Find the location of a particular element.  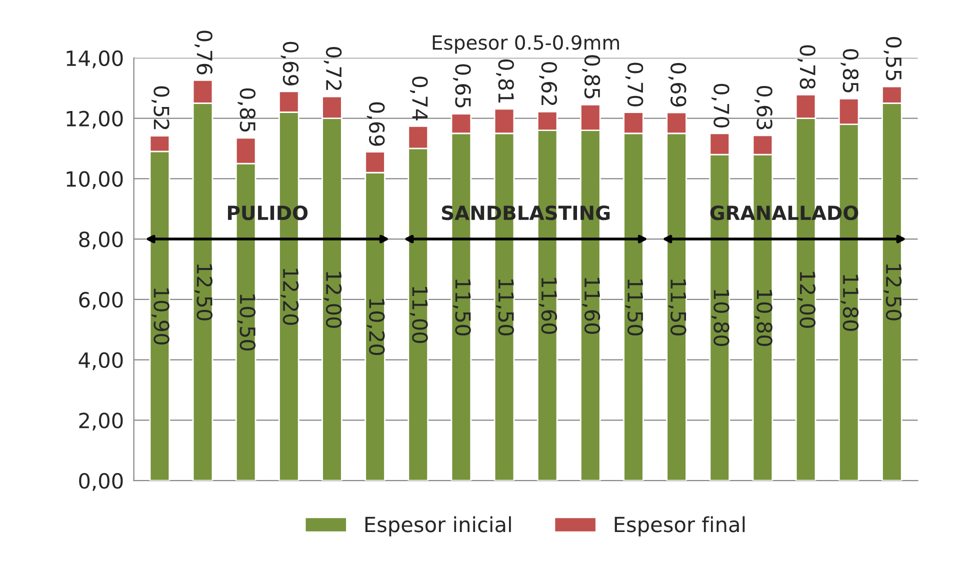

data-label: 0,55 is located at coordinates (893, 58).